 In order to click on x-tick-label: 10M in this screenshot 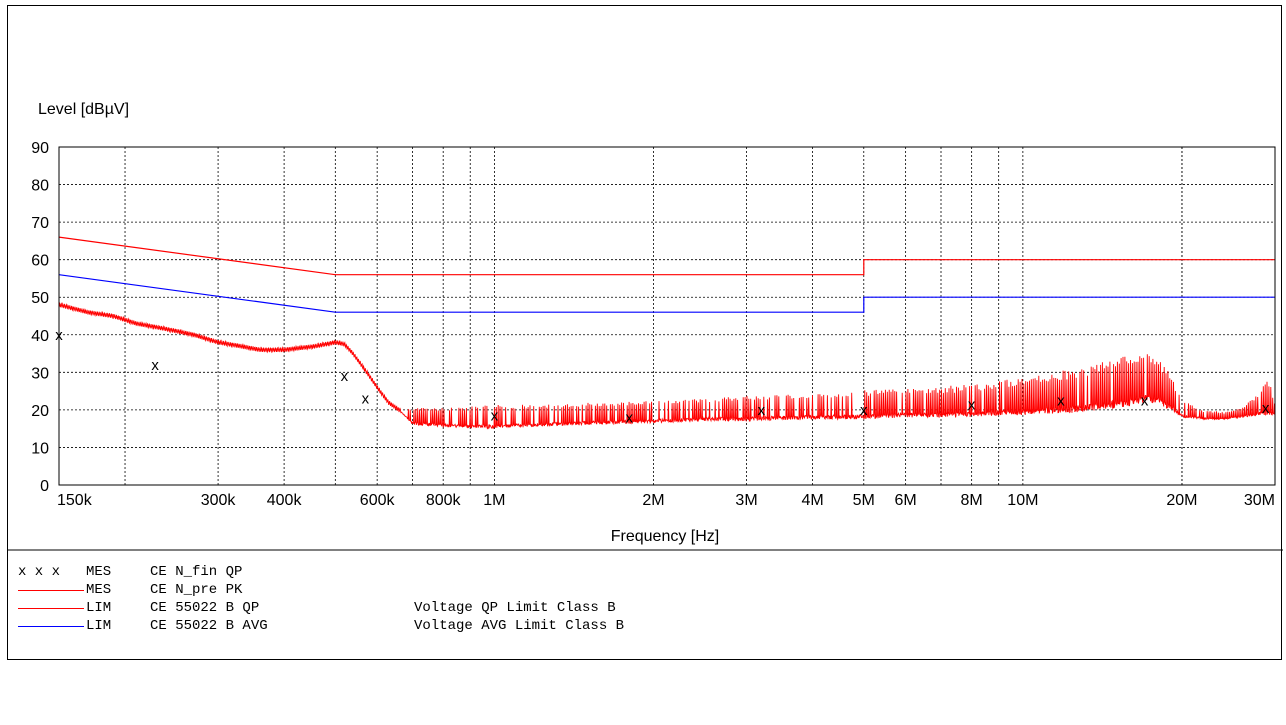, I will do `click(1022, 500)`.